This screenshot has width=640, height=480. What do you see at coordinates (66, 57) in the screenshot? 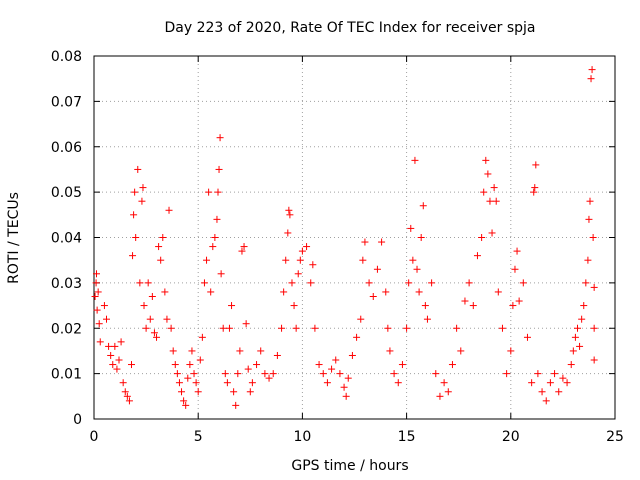
I see `y-tick-label: 0.08` at bounding box center [66, 57].